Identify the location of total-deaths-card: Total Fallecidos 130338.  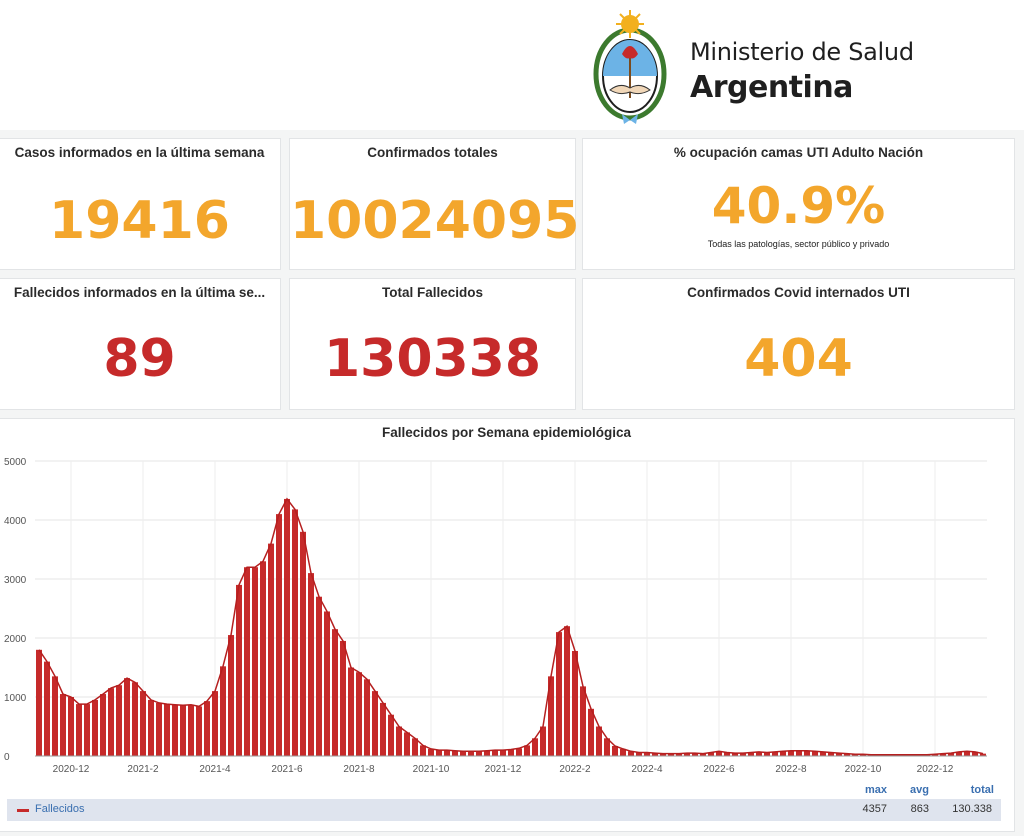
(432, 344).